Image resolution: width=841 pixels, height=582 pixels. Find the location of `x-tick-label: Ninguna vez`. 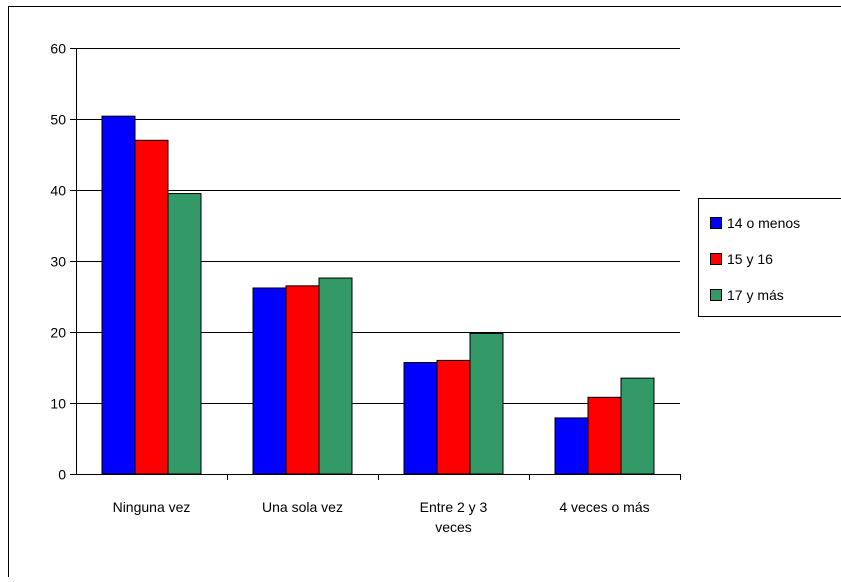

x-tick-label: Ninguna vez is located at coordinates (152, 507).